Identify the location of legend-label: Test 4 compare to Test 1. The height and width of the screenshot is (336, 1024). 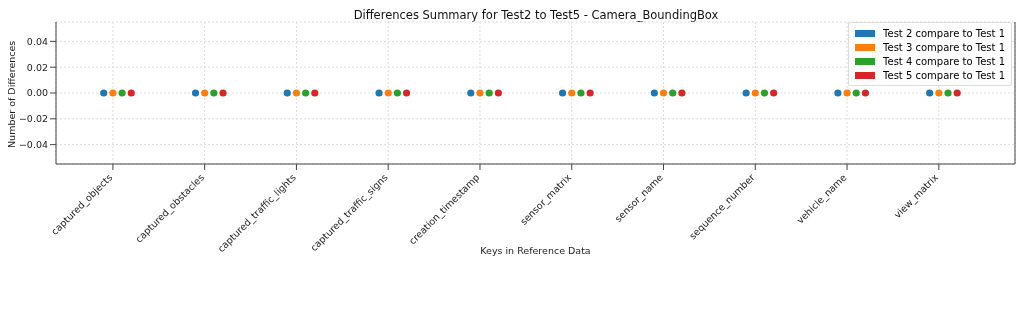
(944, 61).